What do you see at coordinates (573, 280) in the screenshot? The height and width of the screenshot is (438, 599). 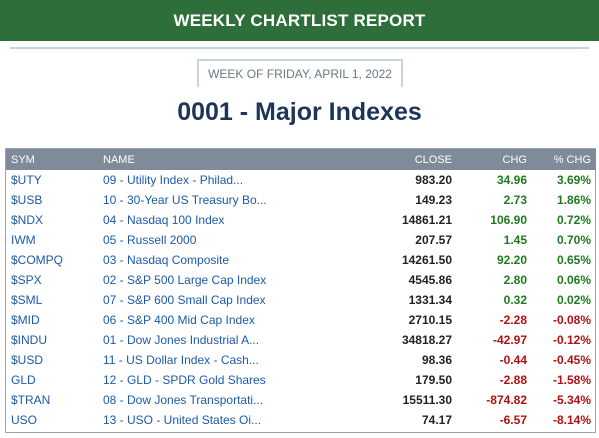 I see `pct-change-value: 0.06%` at bounding box center [573, 280].